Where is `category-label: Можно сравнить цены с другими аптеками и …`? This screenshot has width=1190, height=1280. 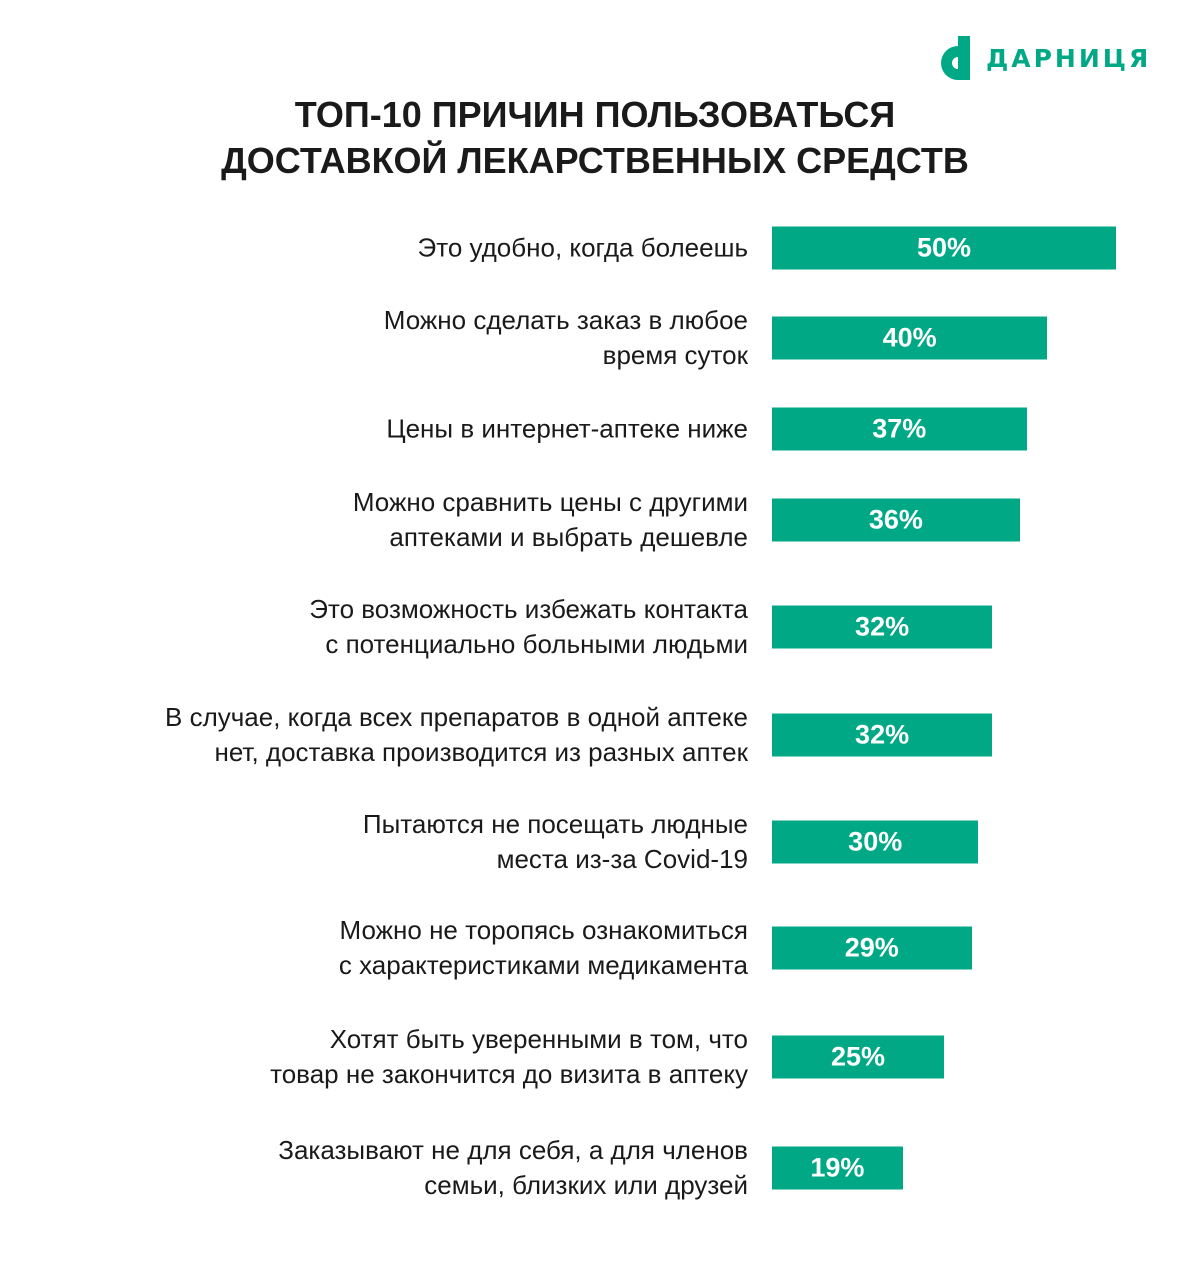
category-label: Можно сравнить цены с другими аптеками и … is located at coordinates (398, 520).